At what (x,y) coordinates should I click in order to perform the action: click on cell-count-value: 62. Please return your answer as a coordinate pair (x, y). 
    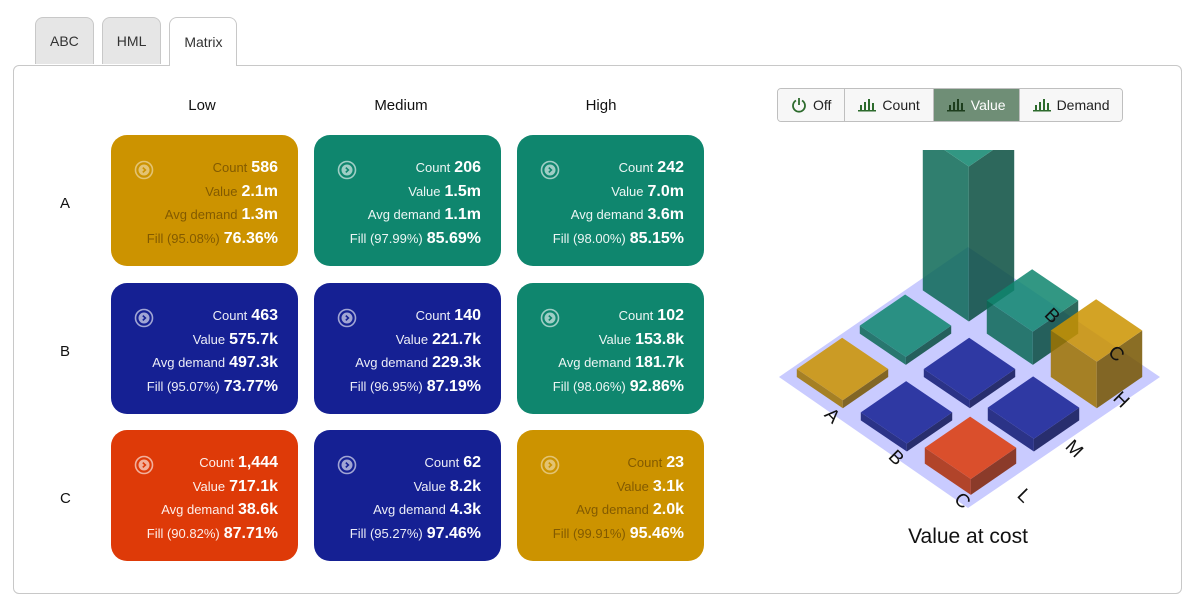
    Looking at the image, I should click on (472, 462).